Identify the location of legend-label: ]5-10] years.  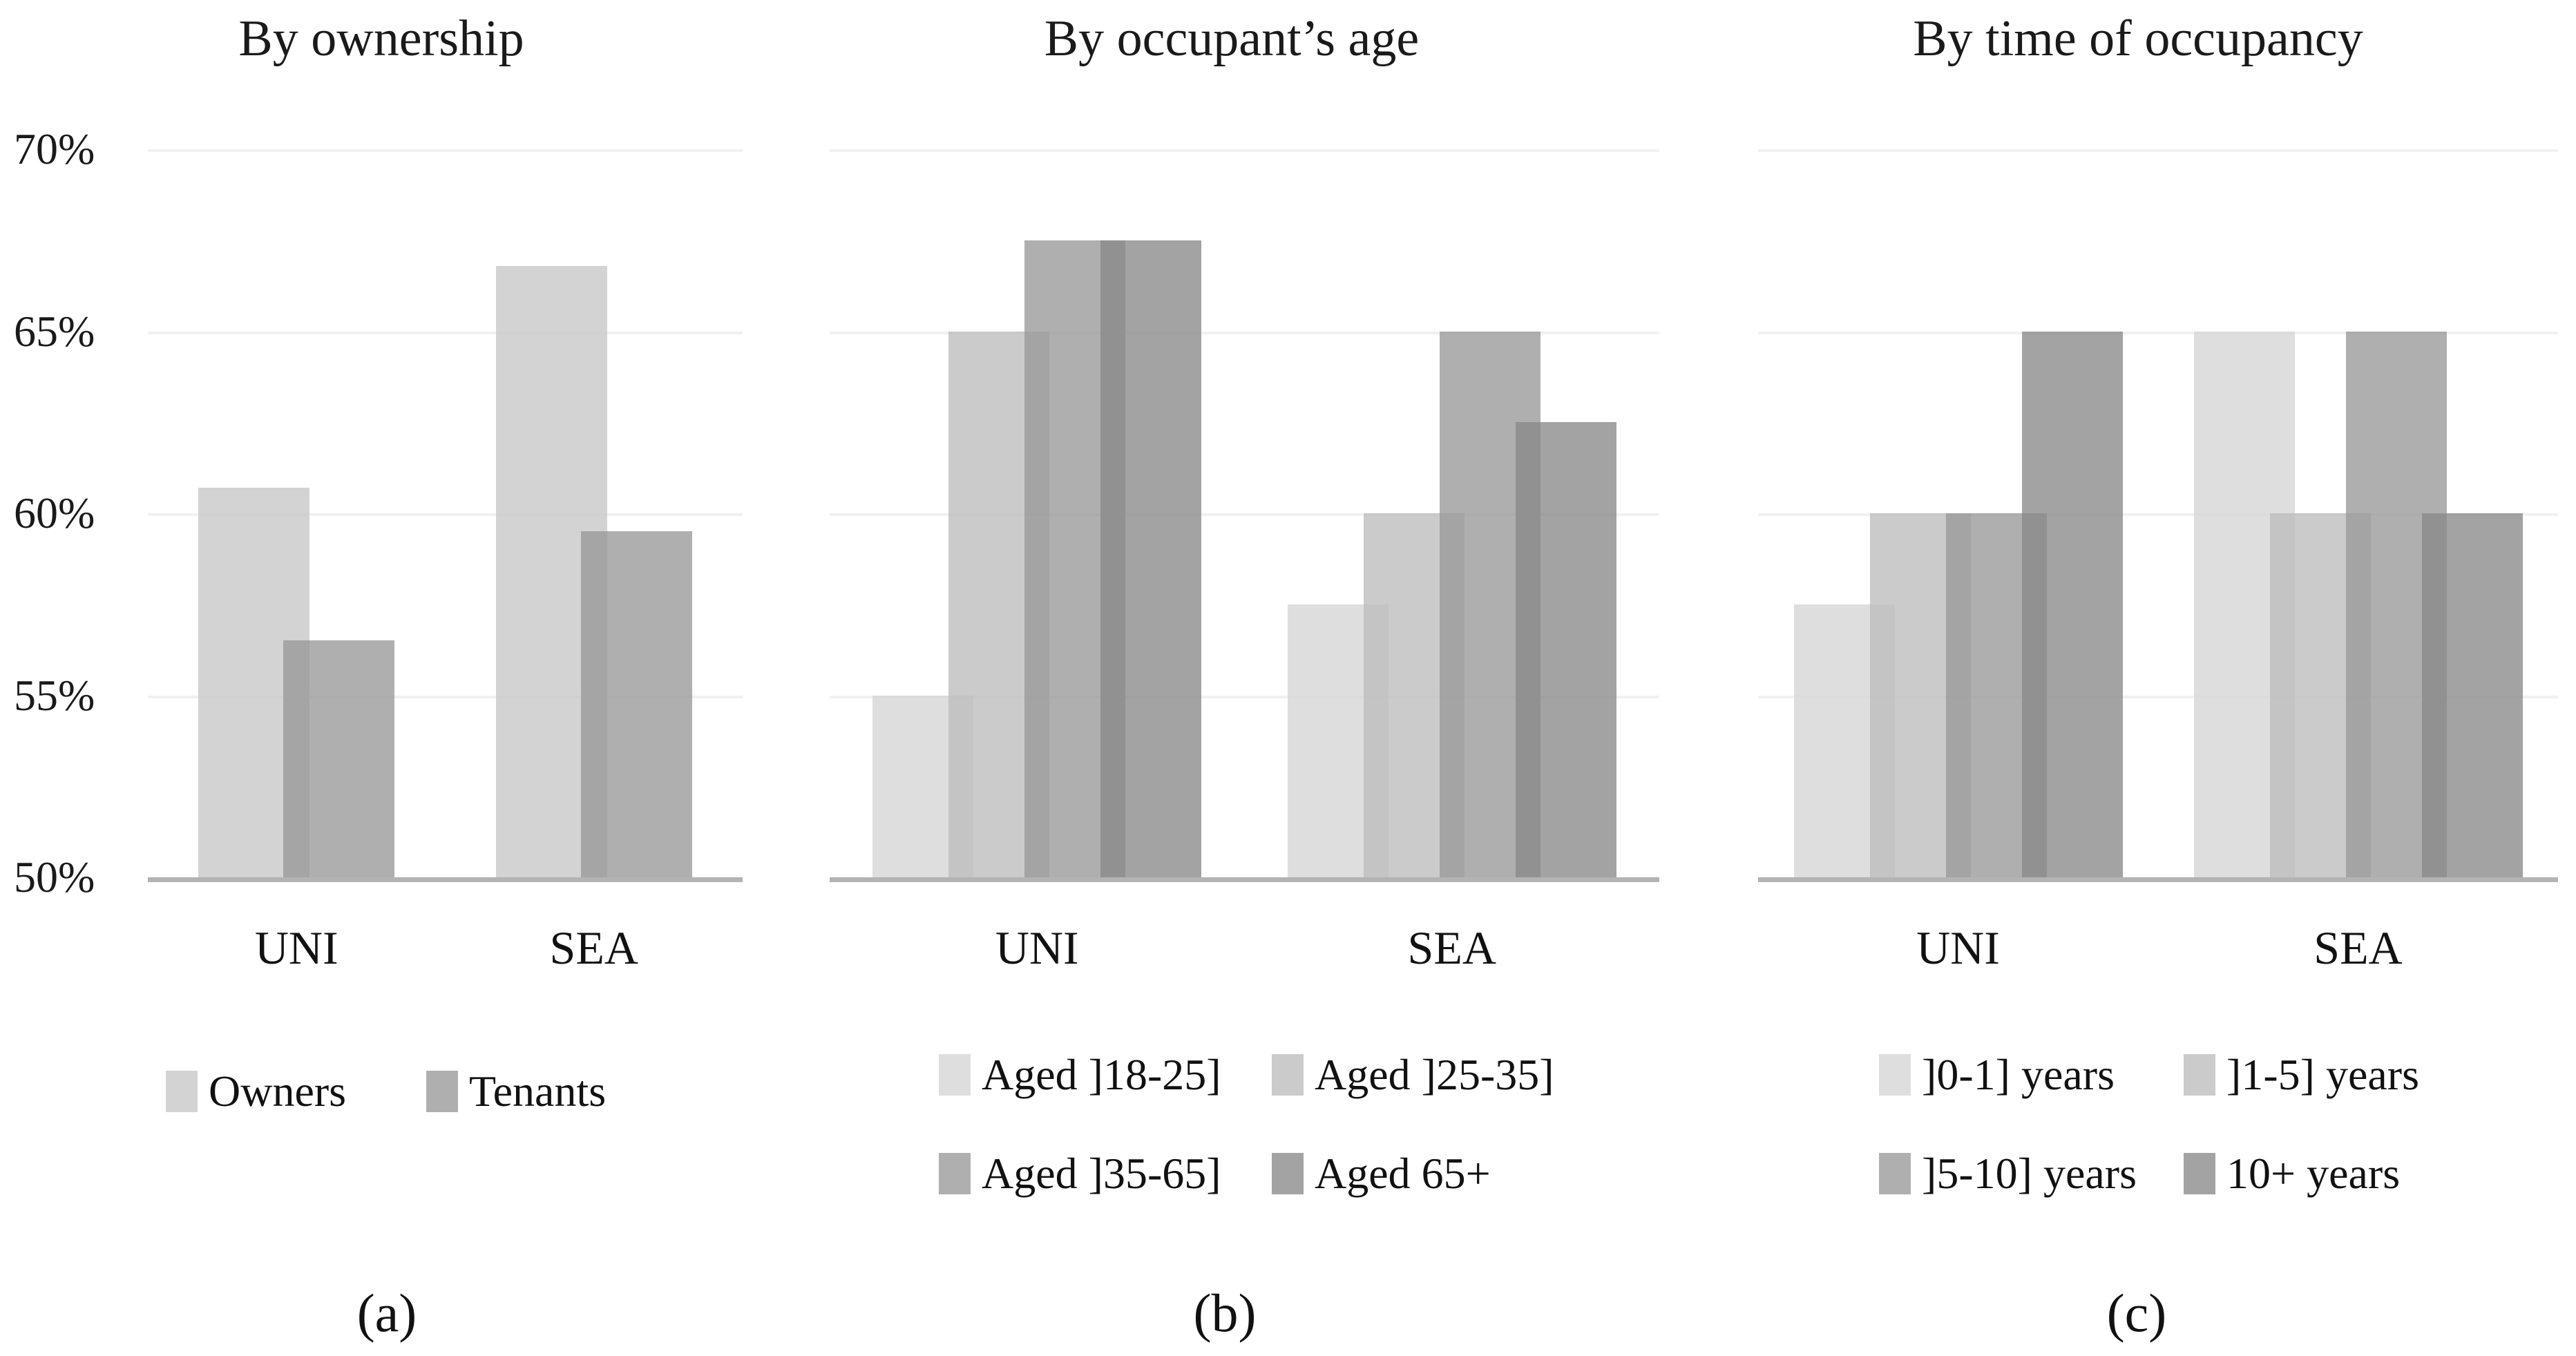
(2029, 1173).